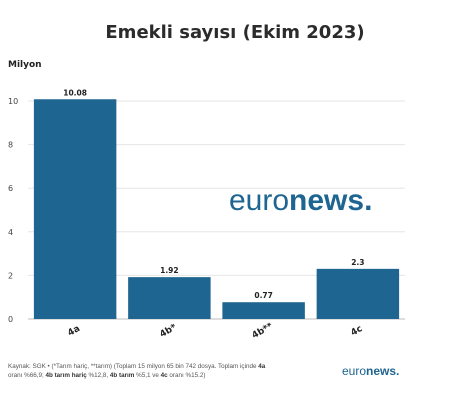 This screenshot has width=470, height=400. I want to click on y-tick-label: 2, so click(10, 275).